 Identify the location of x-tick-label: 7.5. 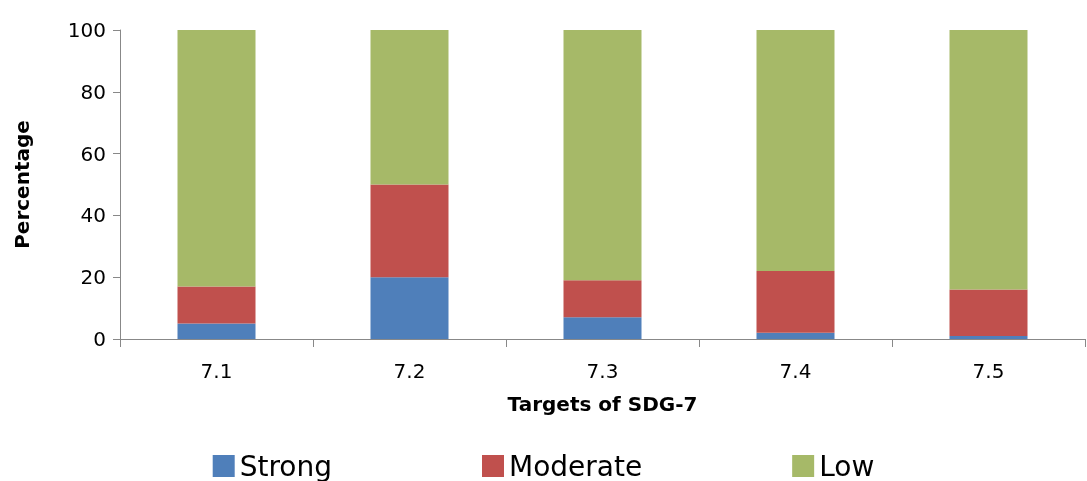
(988, 371).